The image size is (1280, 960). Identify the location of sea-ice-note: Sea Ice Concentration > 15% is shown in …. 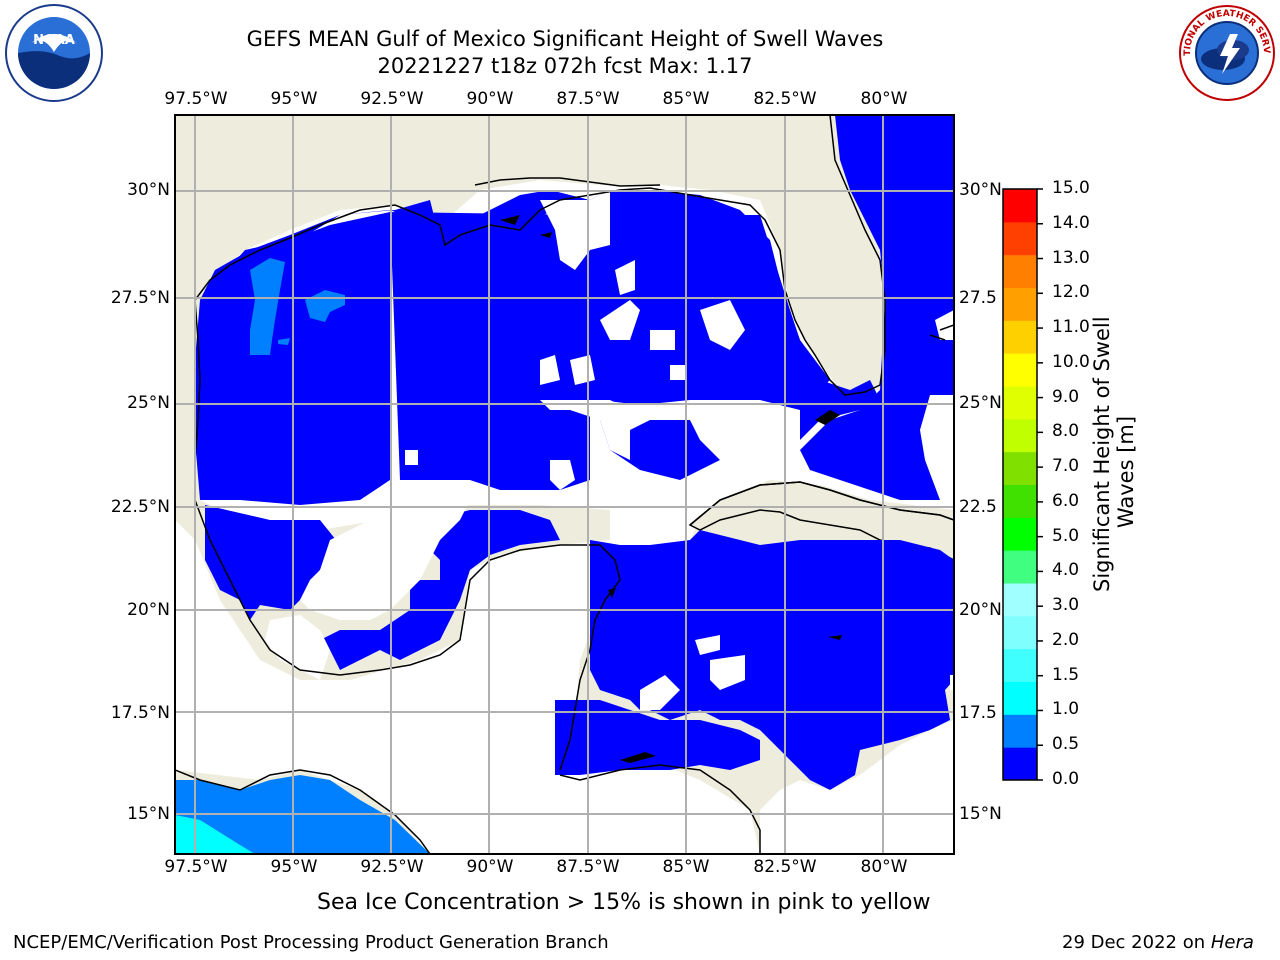
(624, 902).